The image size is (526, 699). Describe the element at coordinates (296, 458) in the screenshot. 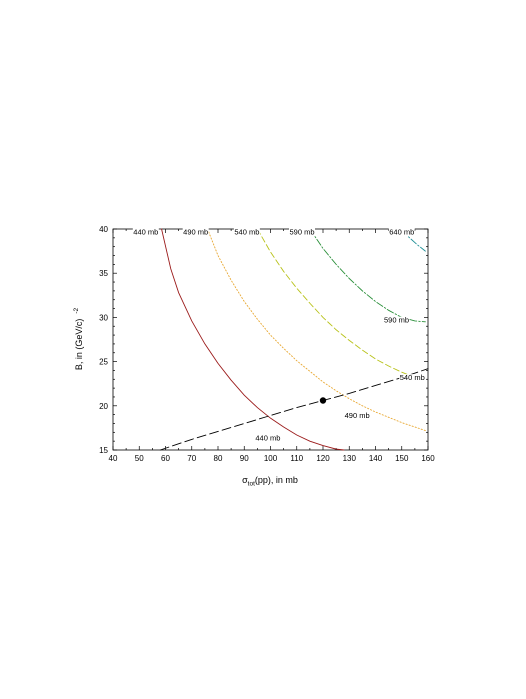

I see `x-tick-label: 110` at that location.